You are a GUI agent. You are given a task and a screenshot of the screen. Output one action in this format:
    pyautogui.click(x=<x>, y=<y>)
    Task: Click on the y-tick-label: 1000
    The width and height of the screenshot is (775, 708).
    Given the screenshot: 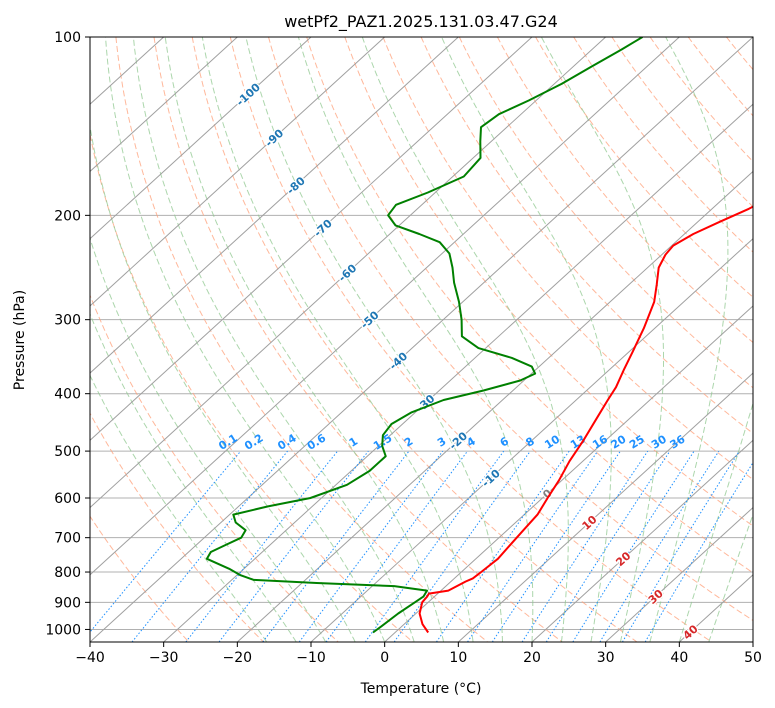 What is the action you would take?
    pyautogui.click(x=63, y=630)
    